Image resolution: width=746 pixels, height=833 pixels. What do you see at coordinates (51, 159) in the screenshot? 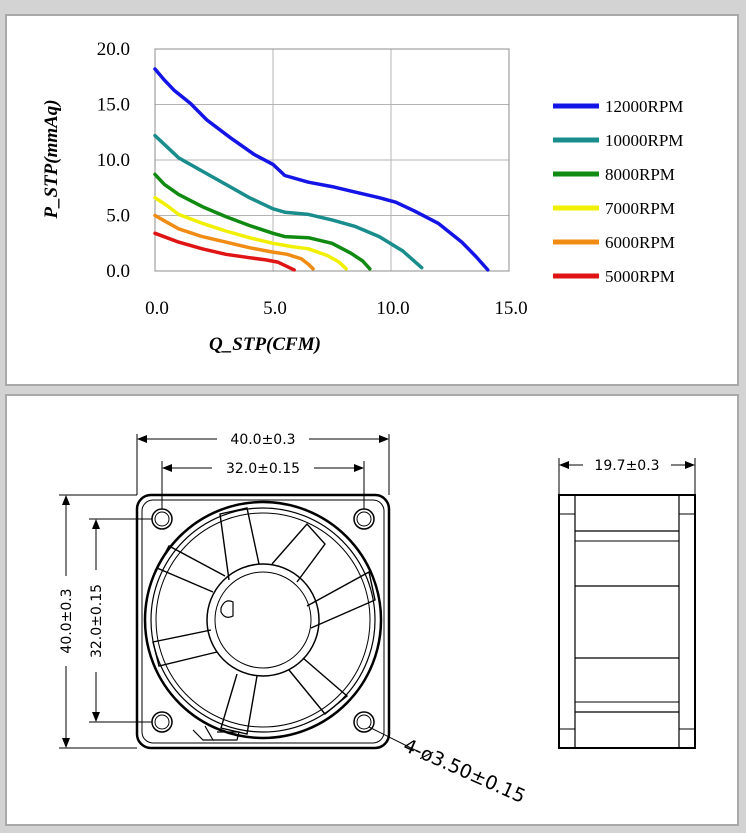
I see `y-axis-label: P_STP(mmAq)` at bounding box center [51, 159].